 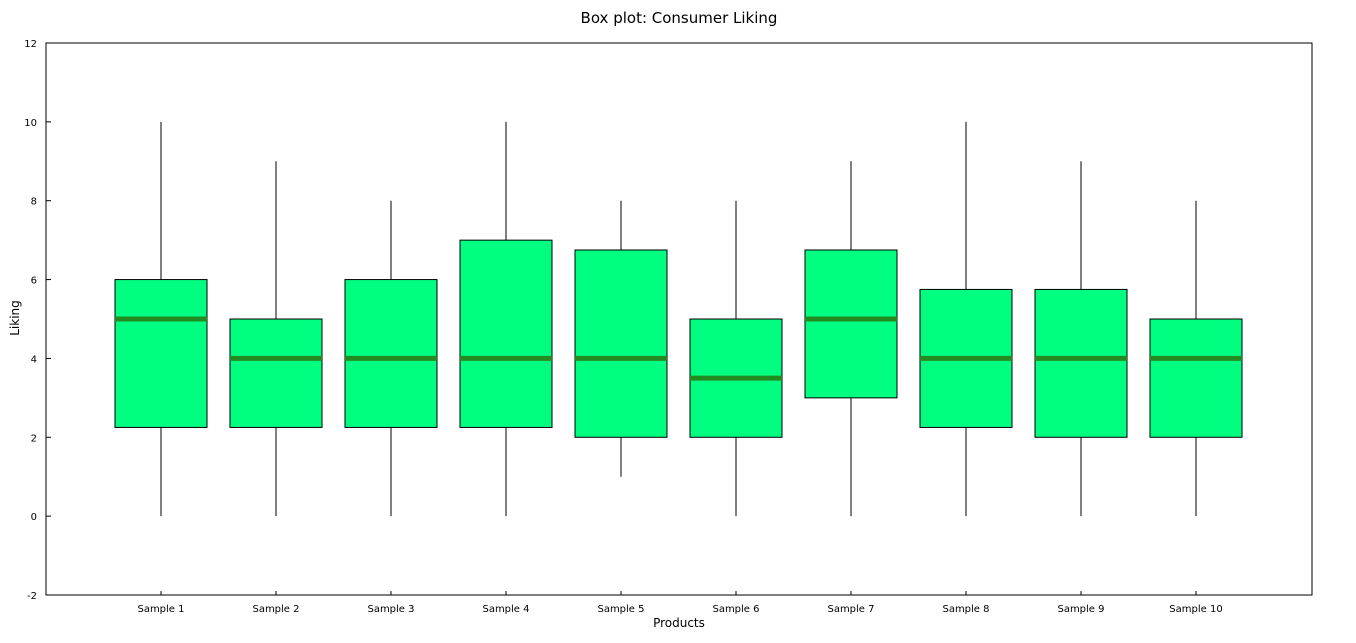 I want to click on x-tick-label: Sample 9, so click(x=1080, y=609).